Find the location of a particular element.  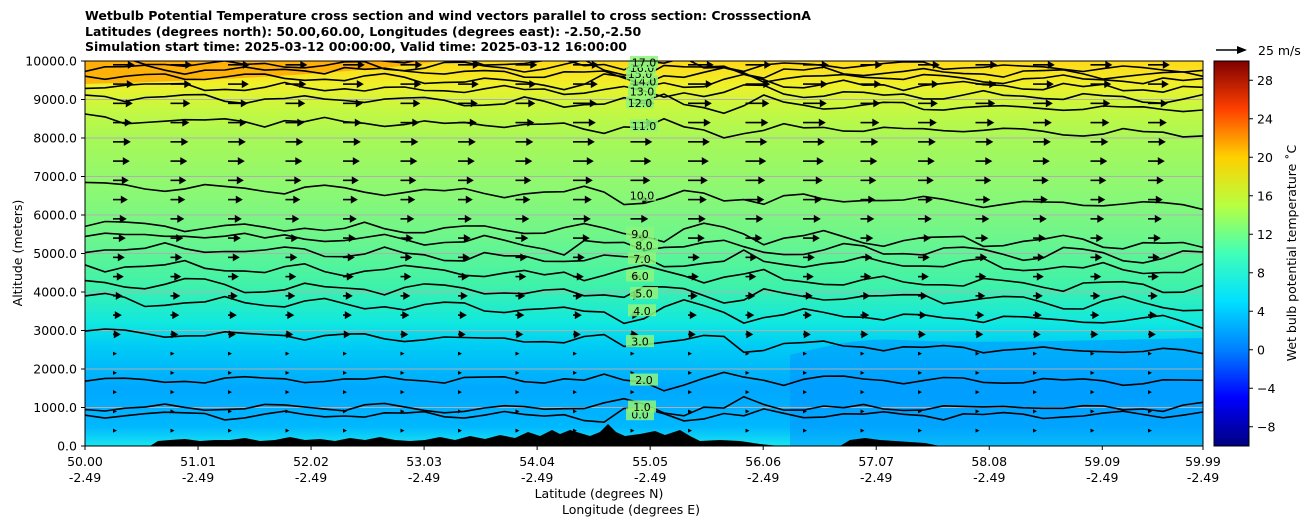

y-axis-label: Altitude (meters) is located at coordinates (17, 253).